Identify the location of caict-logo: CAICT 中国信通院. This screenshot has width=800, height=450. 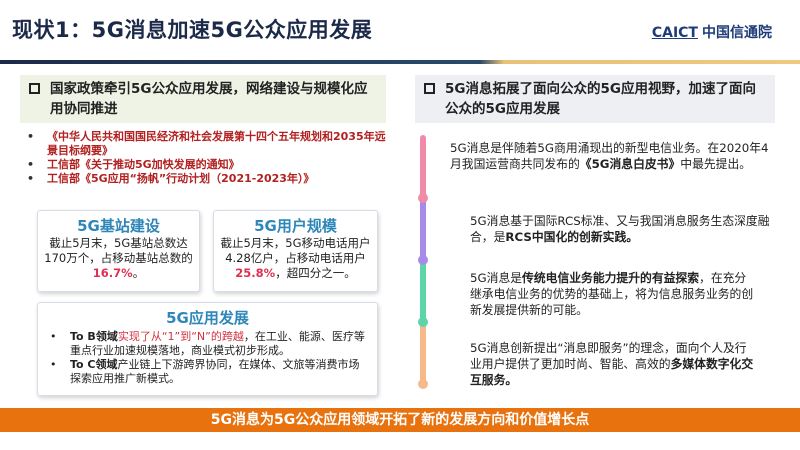
(712, 32).